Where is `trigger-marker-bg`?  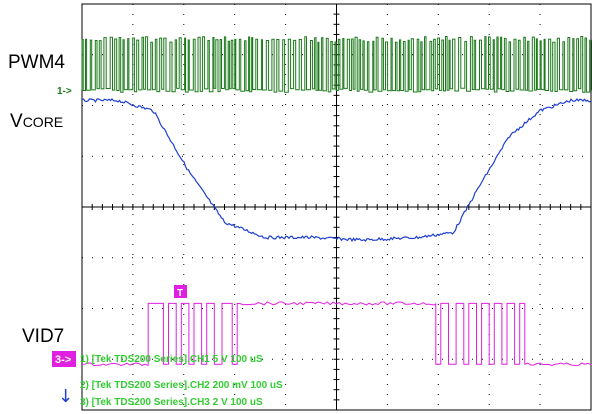 trigger-marker-bg is located at coordinates (180, 291).